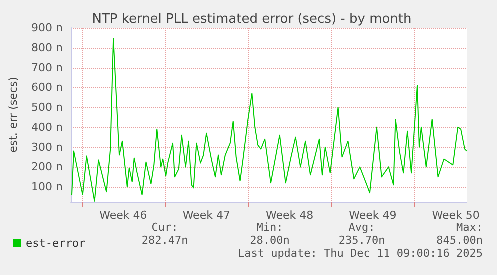 The image size is (497, 275). What do you see at coordinates (373, 215) in the screenshot?
I see `x-tick-label: Week 49` at bounding box center [373, 215].